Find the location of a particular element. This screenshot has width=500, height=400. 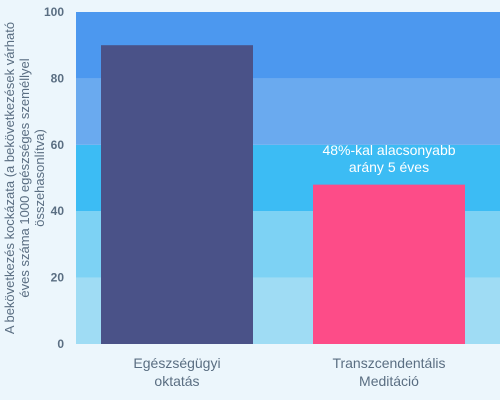

x-category-label: Transzcendentális Meditáció is located at coordinates (388, 372).